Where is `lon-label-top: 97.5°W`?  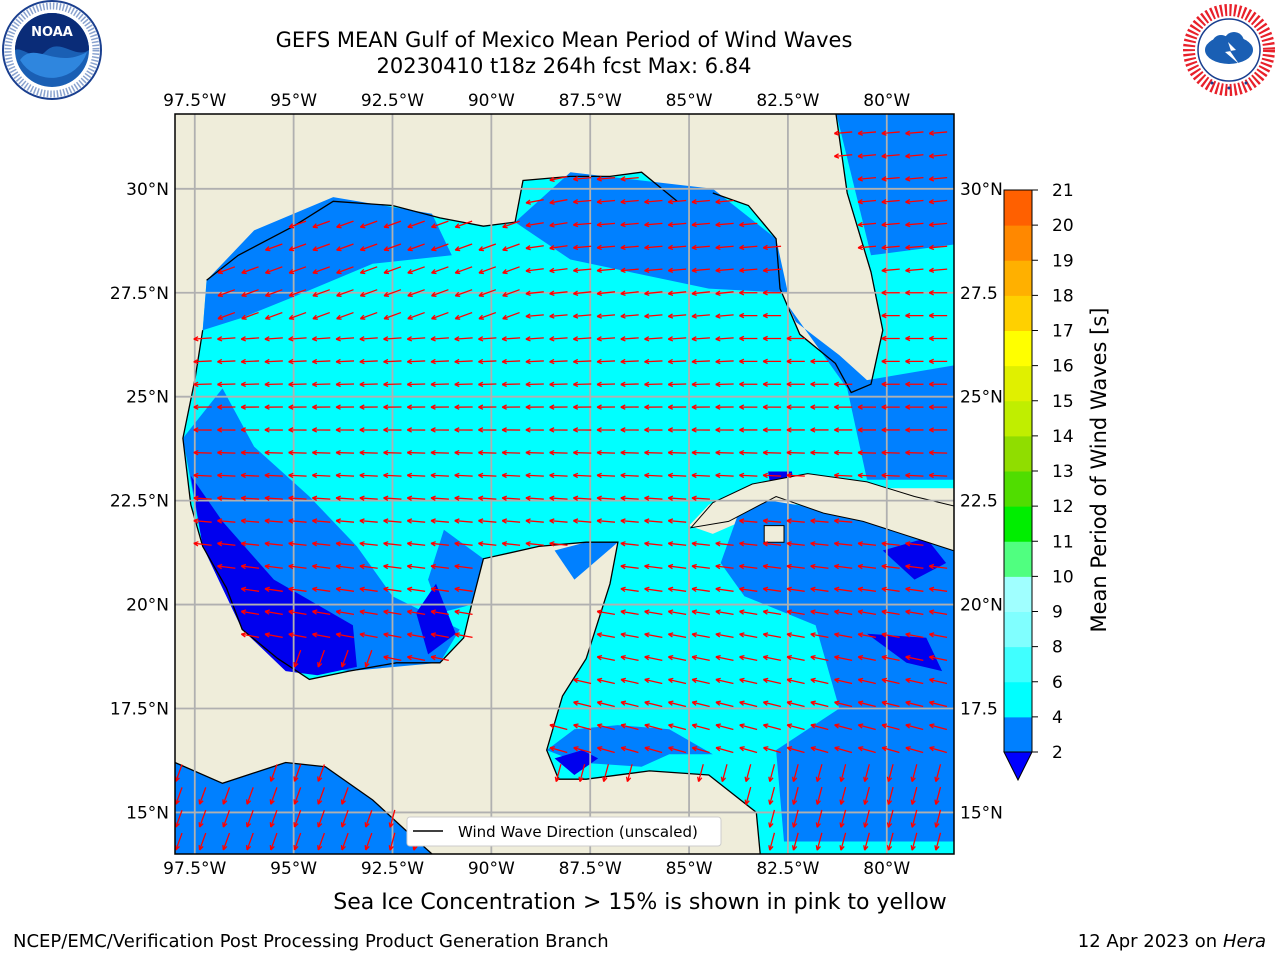
lon-label-top: 97.5°W is located at coordinates (194, 101).